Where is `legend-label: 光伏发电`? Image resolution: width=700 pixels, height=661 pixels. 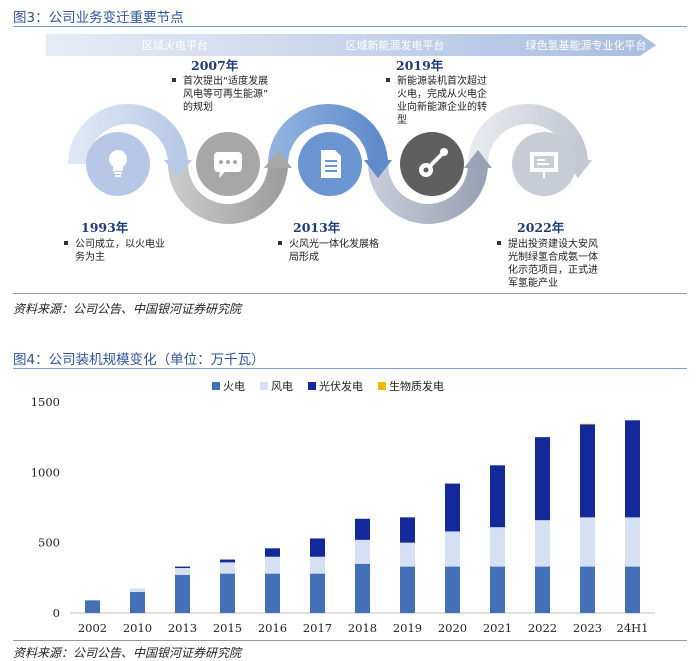 legend-label: 光伏发电 is located at coordinates (341, 386).